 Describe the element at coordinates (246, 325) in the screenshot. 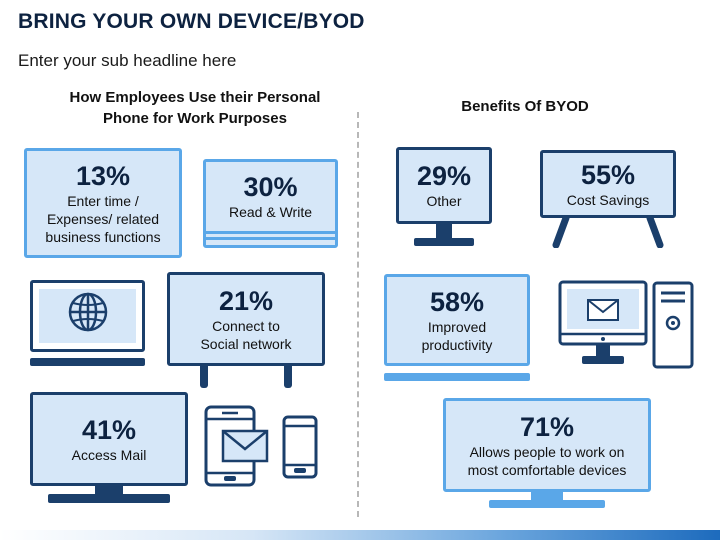

I see `stat-label: Connect to` at that location.